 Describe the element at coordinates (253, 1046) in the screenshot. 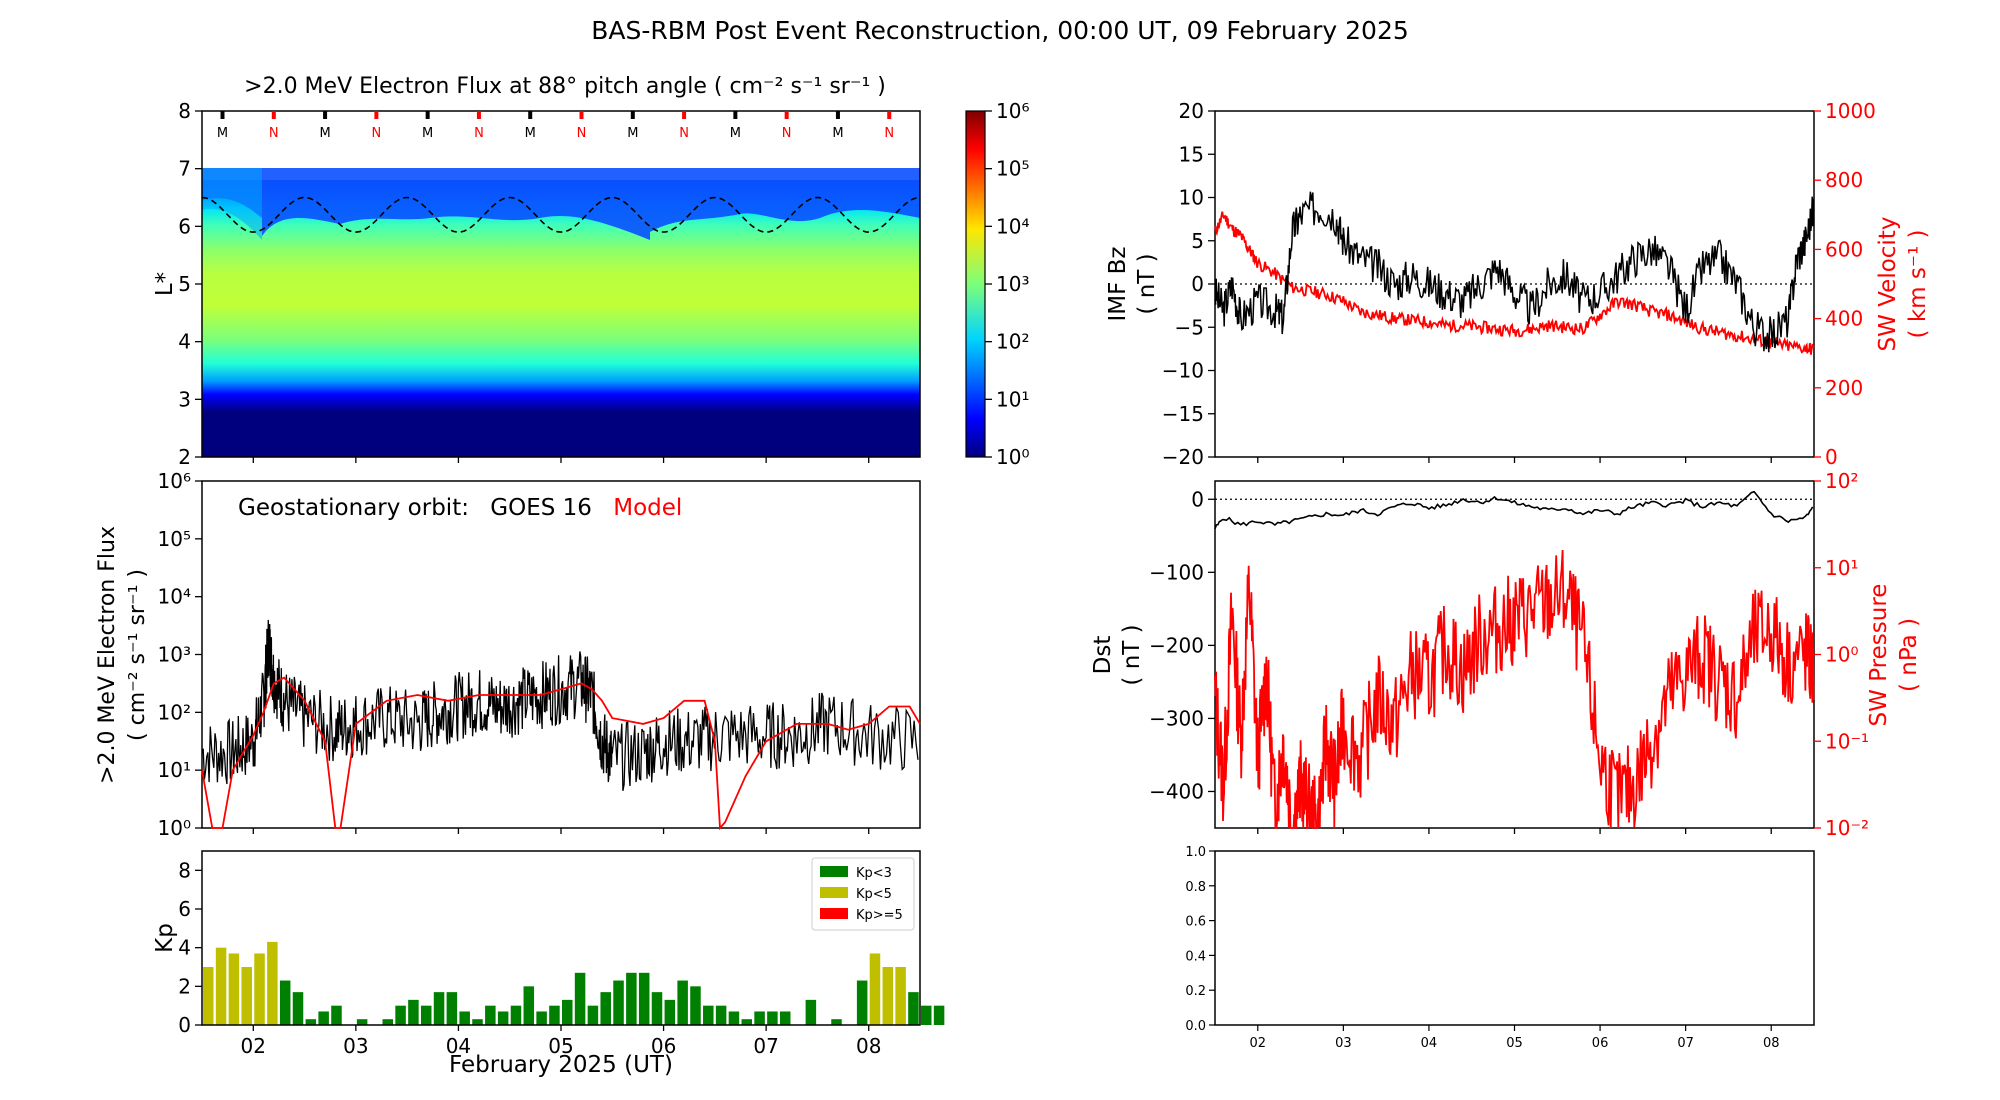

I see `kp-xtick-label: 02` at that location.